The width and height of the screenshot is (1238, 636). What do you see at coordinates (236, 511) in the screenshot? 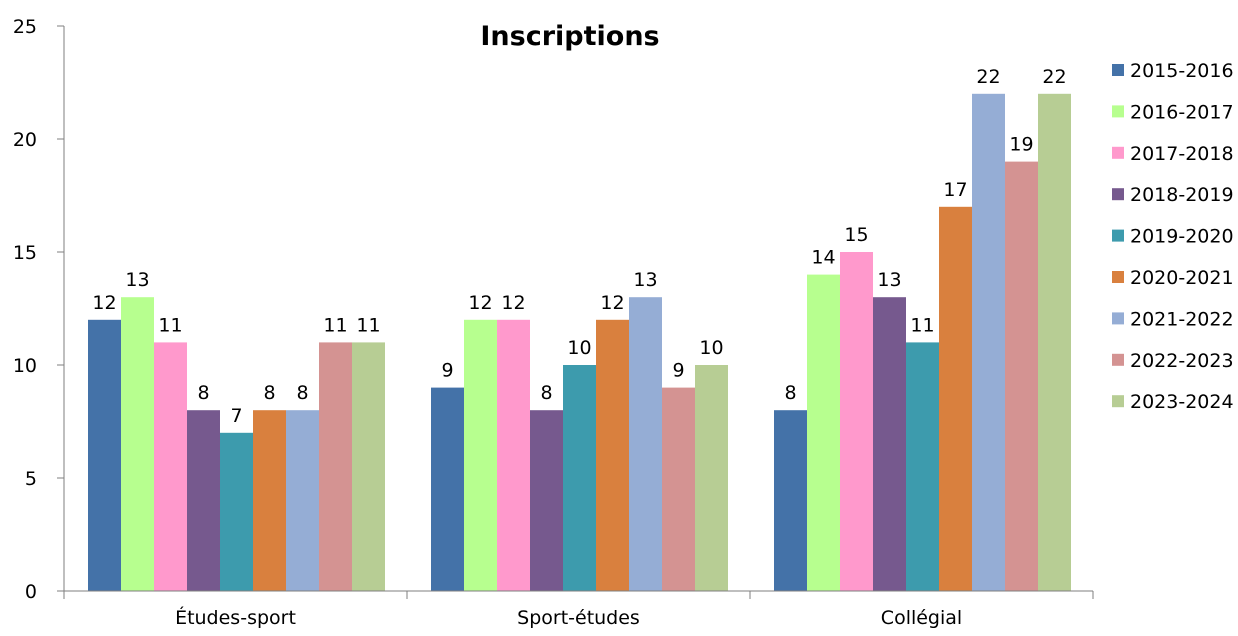
I see `bar-etudes-sport-2019-2020` at bounding box center [236, 511].